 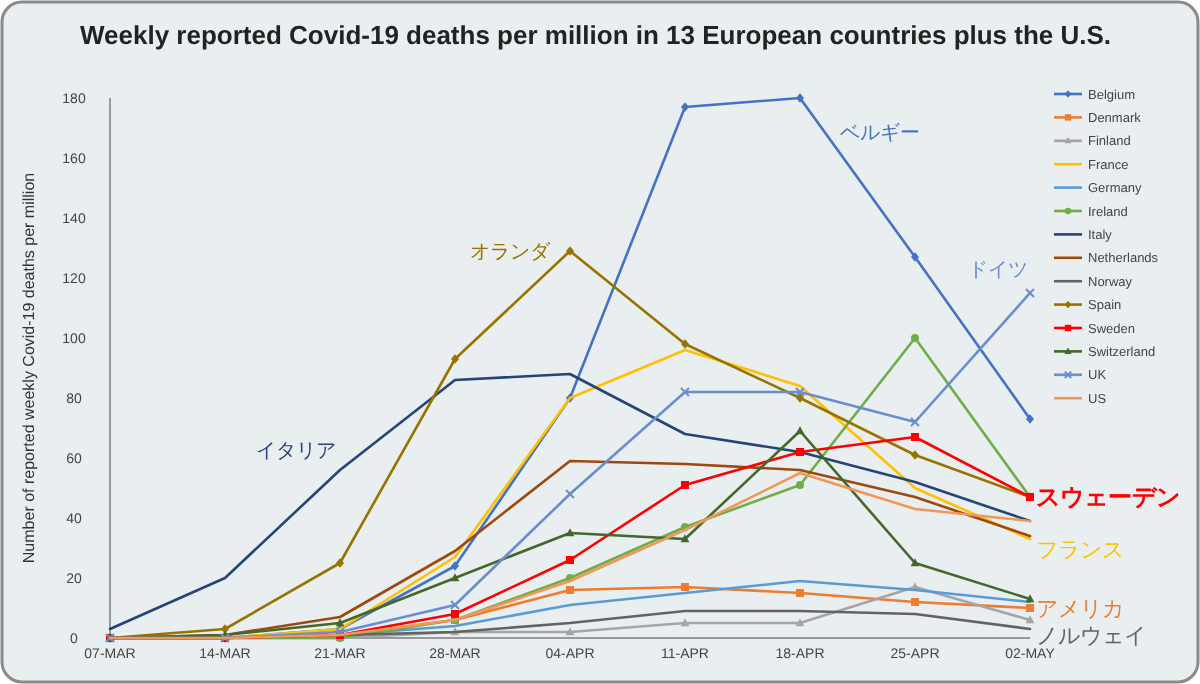 I want to click on annotation: ノルウェイ, so click(x=1091, y=636).